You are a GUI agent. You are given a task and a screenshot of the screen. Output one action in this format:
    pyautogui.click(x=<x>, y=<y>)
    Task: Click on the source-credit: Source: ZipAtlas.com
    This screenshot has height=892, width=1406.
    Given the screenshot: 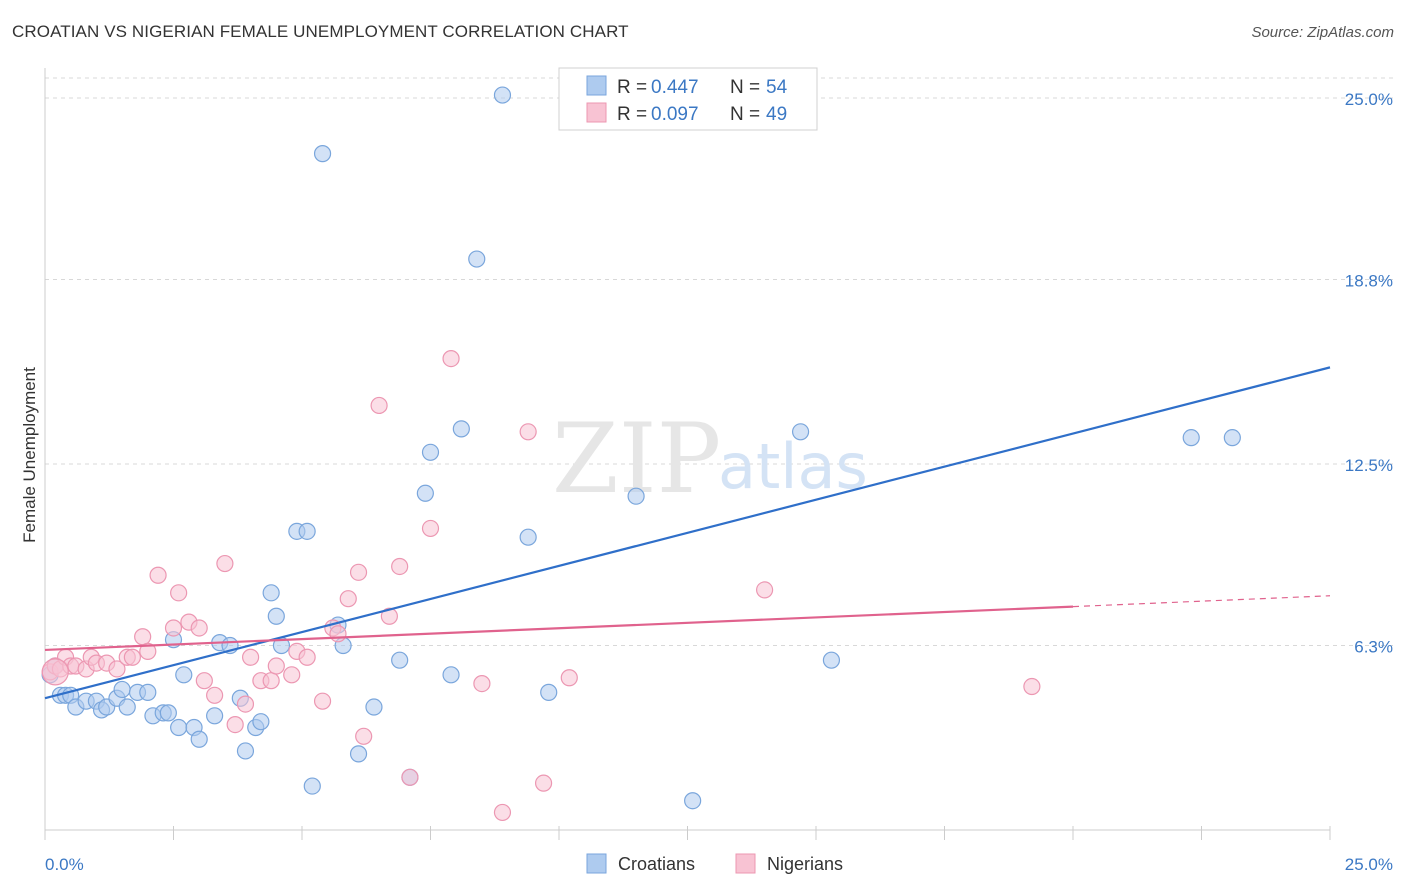 What is the action you would take?
    pyautogui.click(x=1322, y=32)
    